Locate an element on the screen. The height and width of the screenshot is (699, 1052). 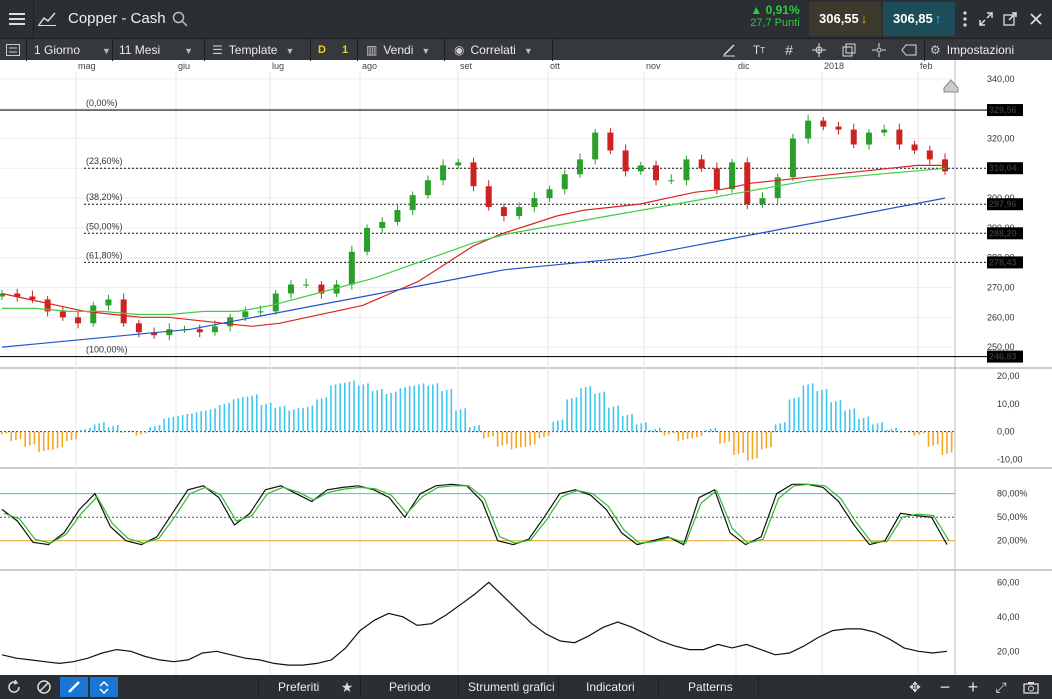
sell-select: ▥ Vendi ▼ is located at coordinates (398, 50).